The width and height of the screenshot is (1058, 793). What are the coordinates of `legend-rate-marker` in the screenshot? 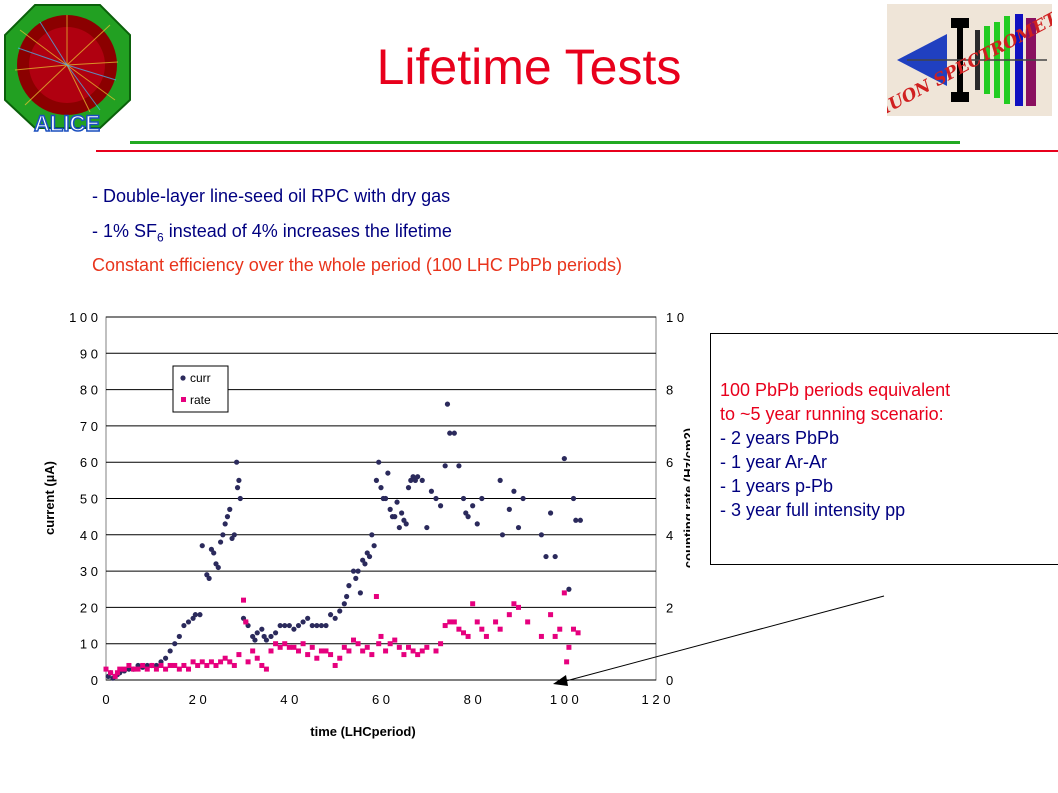 It's located at (183, 399).